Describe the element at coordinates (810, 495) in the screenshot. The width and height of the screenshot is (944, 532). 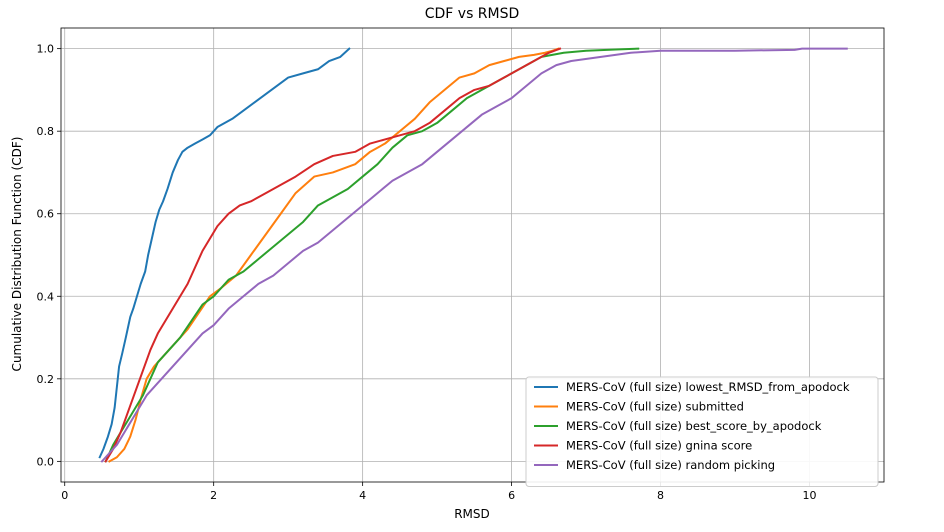
I see `x-tick-label: 10` at that location.